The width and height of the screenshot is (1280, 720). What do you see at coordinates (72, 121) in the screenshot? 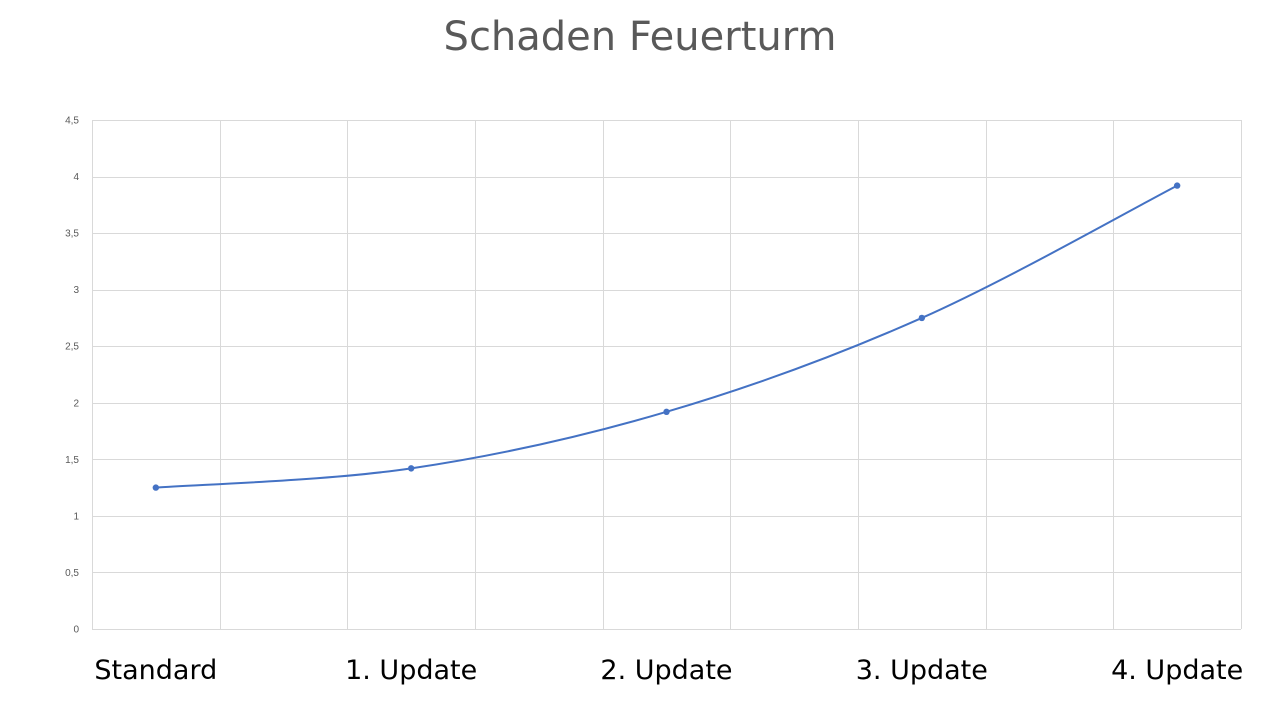
I see `y-tick-label: 4,5` at bounding box center [72, 121].